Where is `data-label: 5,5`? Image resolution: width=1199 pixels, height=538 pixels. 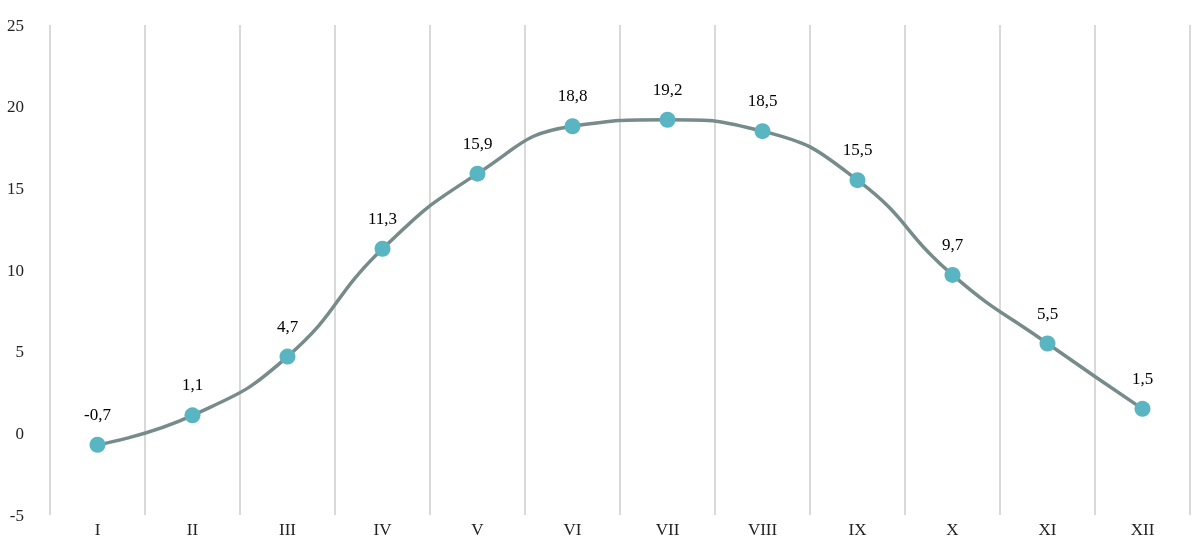 data-label: 5,5 is located at coordinates (1047, 313).